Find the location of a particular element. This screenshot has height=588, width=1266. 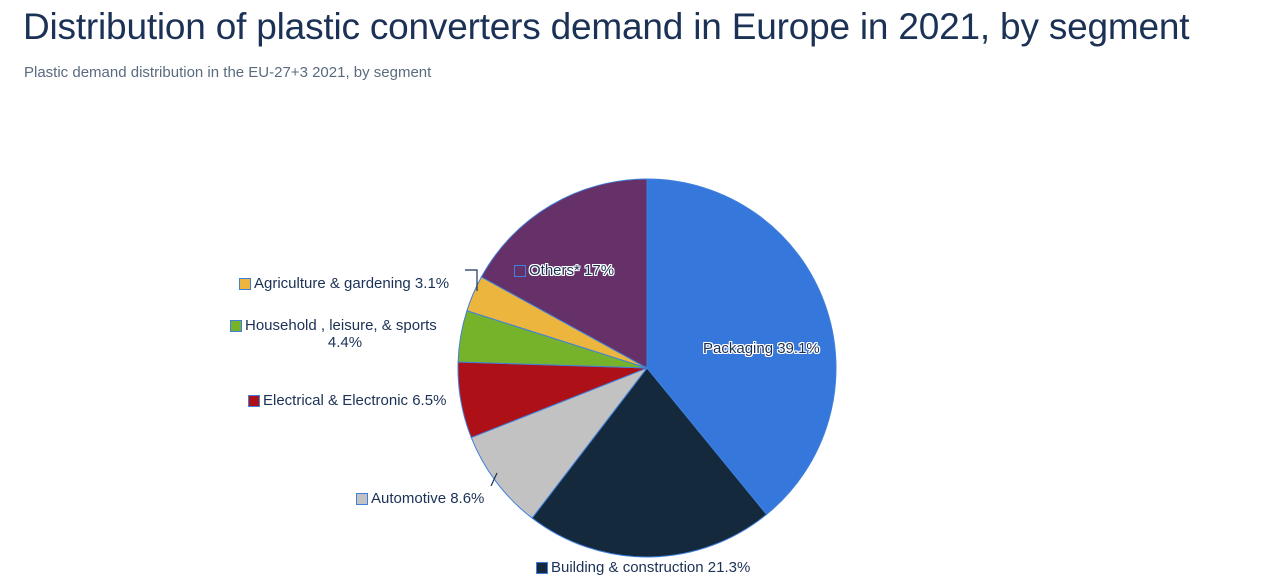

pie-label-agriculture: Agriculture & gardening 3.1% is located at coordinates (344, 283).